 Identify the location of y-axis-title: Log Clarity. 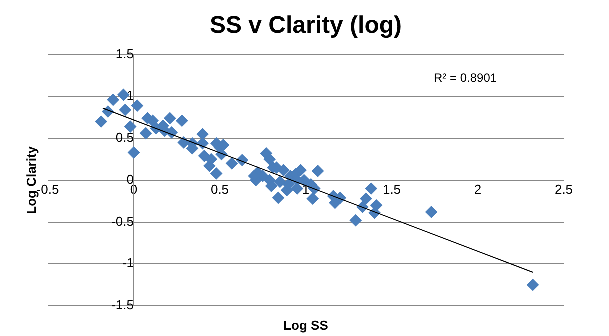
(31, 180).